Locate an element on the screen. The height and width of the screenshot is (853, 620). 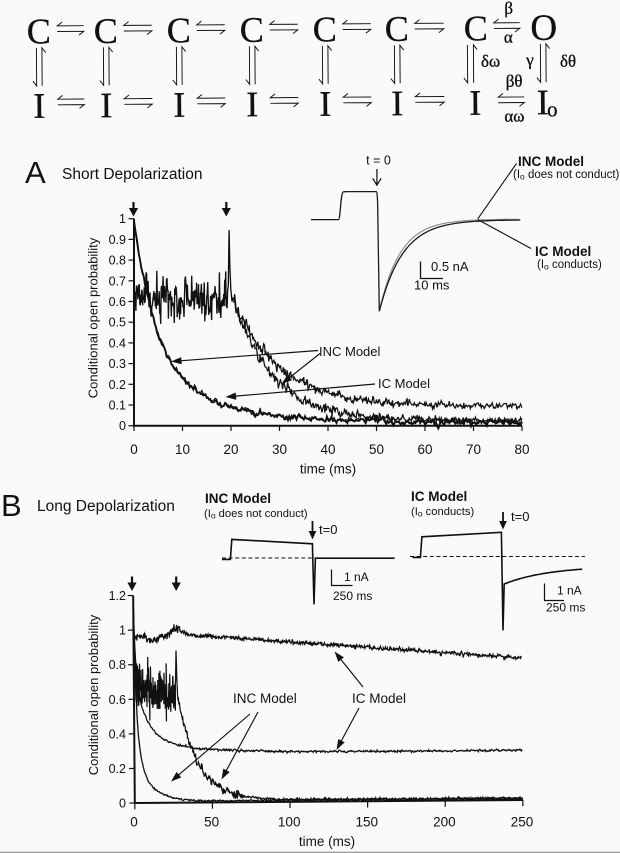
svg-text: A is located at coordinates (35, 172).